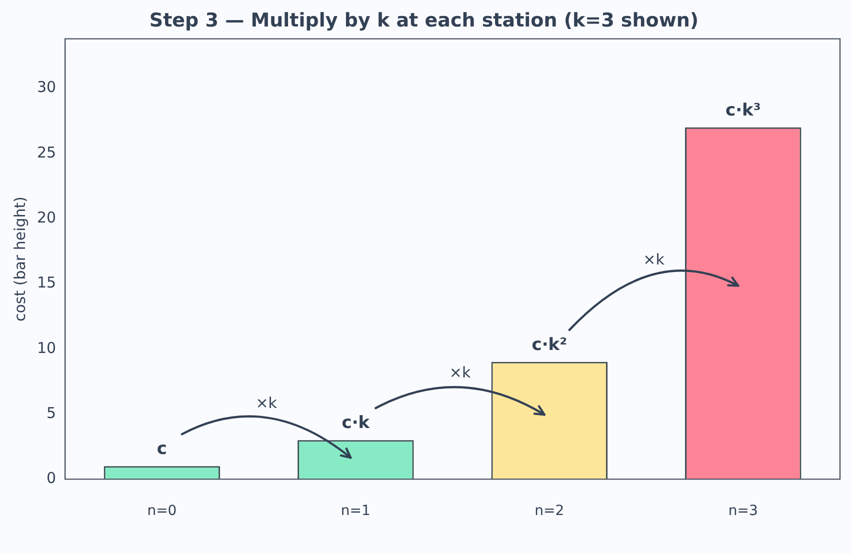 The height and width of the screenshot is (554, 852). I want to click on data-label: c·k, so click(356, 423).